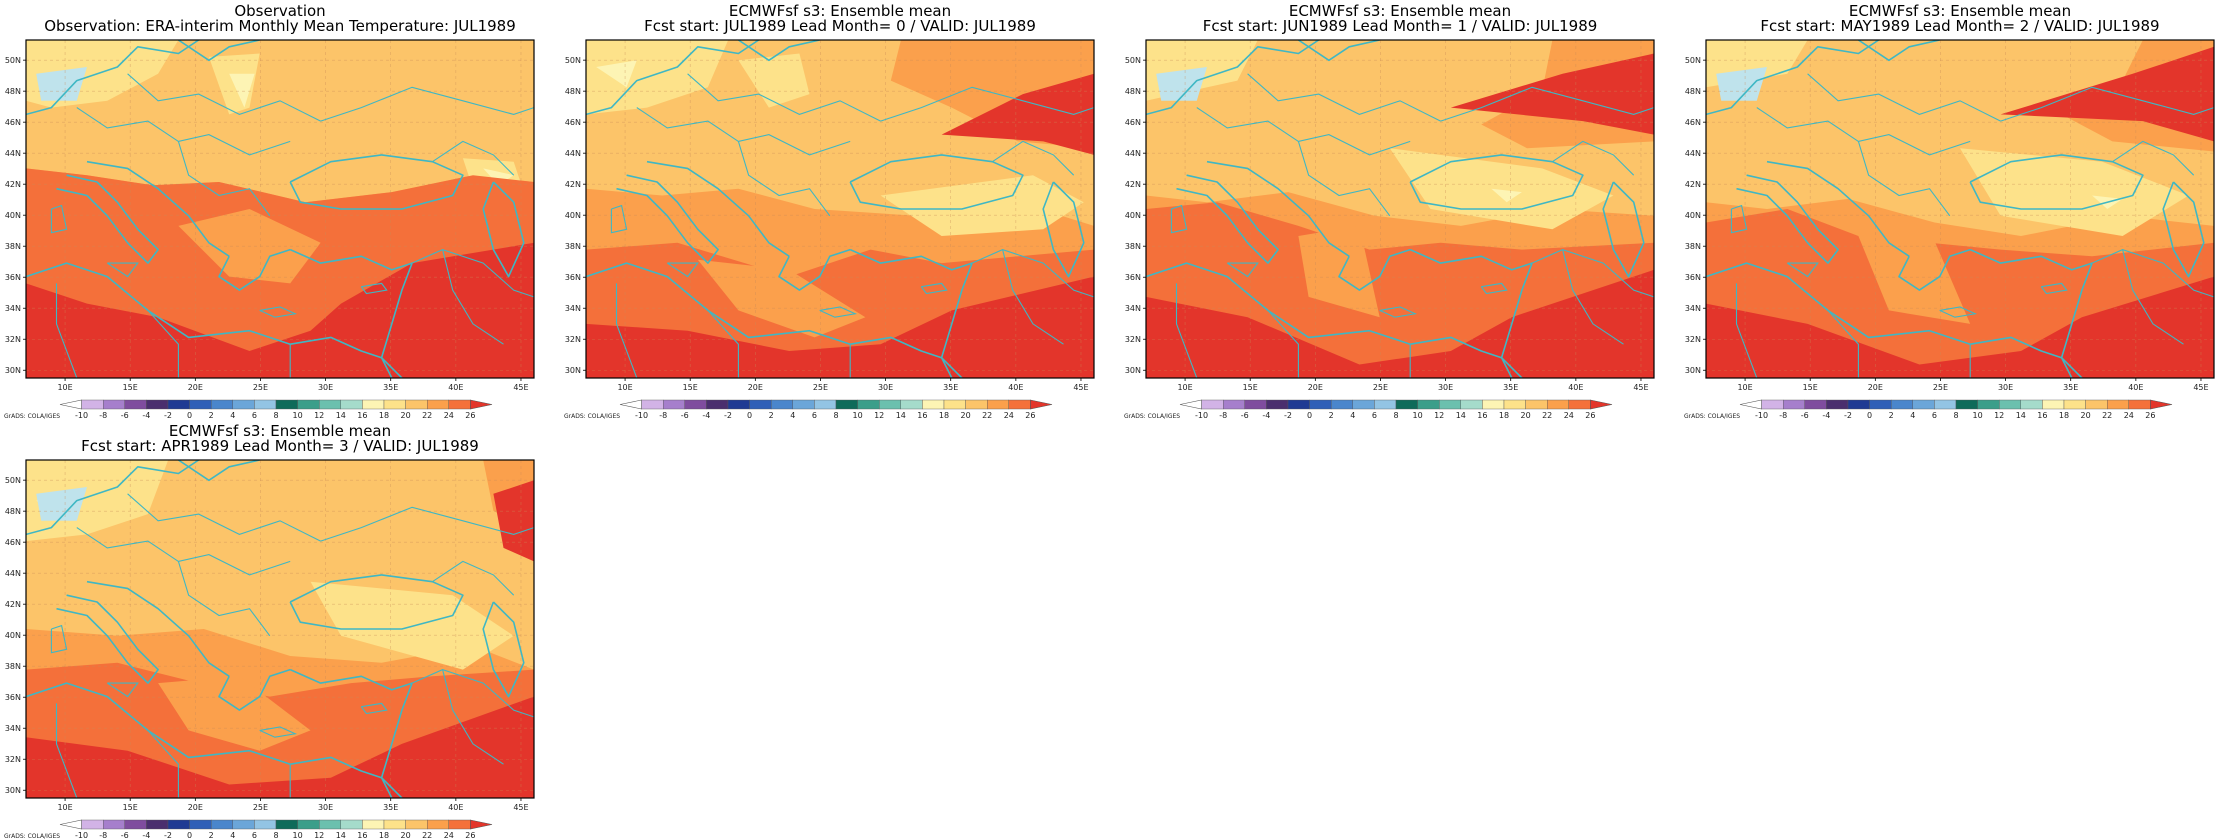 This screenshot has height=840, width=2240. Describe the element at coordinates (573, 246) in the screenshot. I see `lat-tick-label: 38N` at that location.